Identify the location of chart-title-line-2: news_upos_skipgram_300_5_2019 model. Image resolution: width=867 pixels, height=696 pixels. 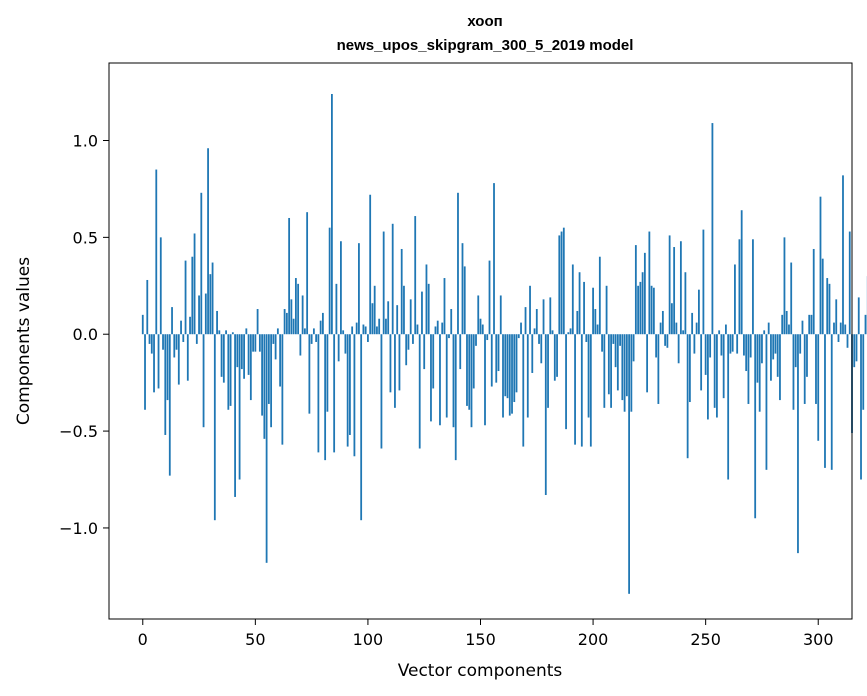
(485, 45).